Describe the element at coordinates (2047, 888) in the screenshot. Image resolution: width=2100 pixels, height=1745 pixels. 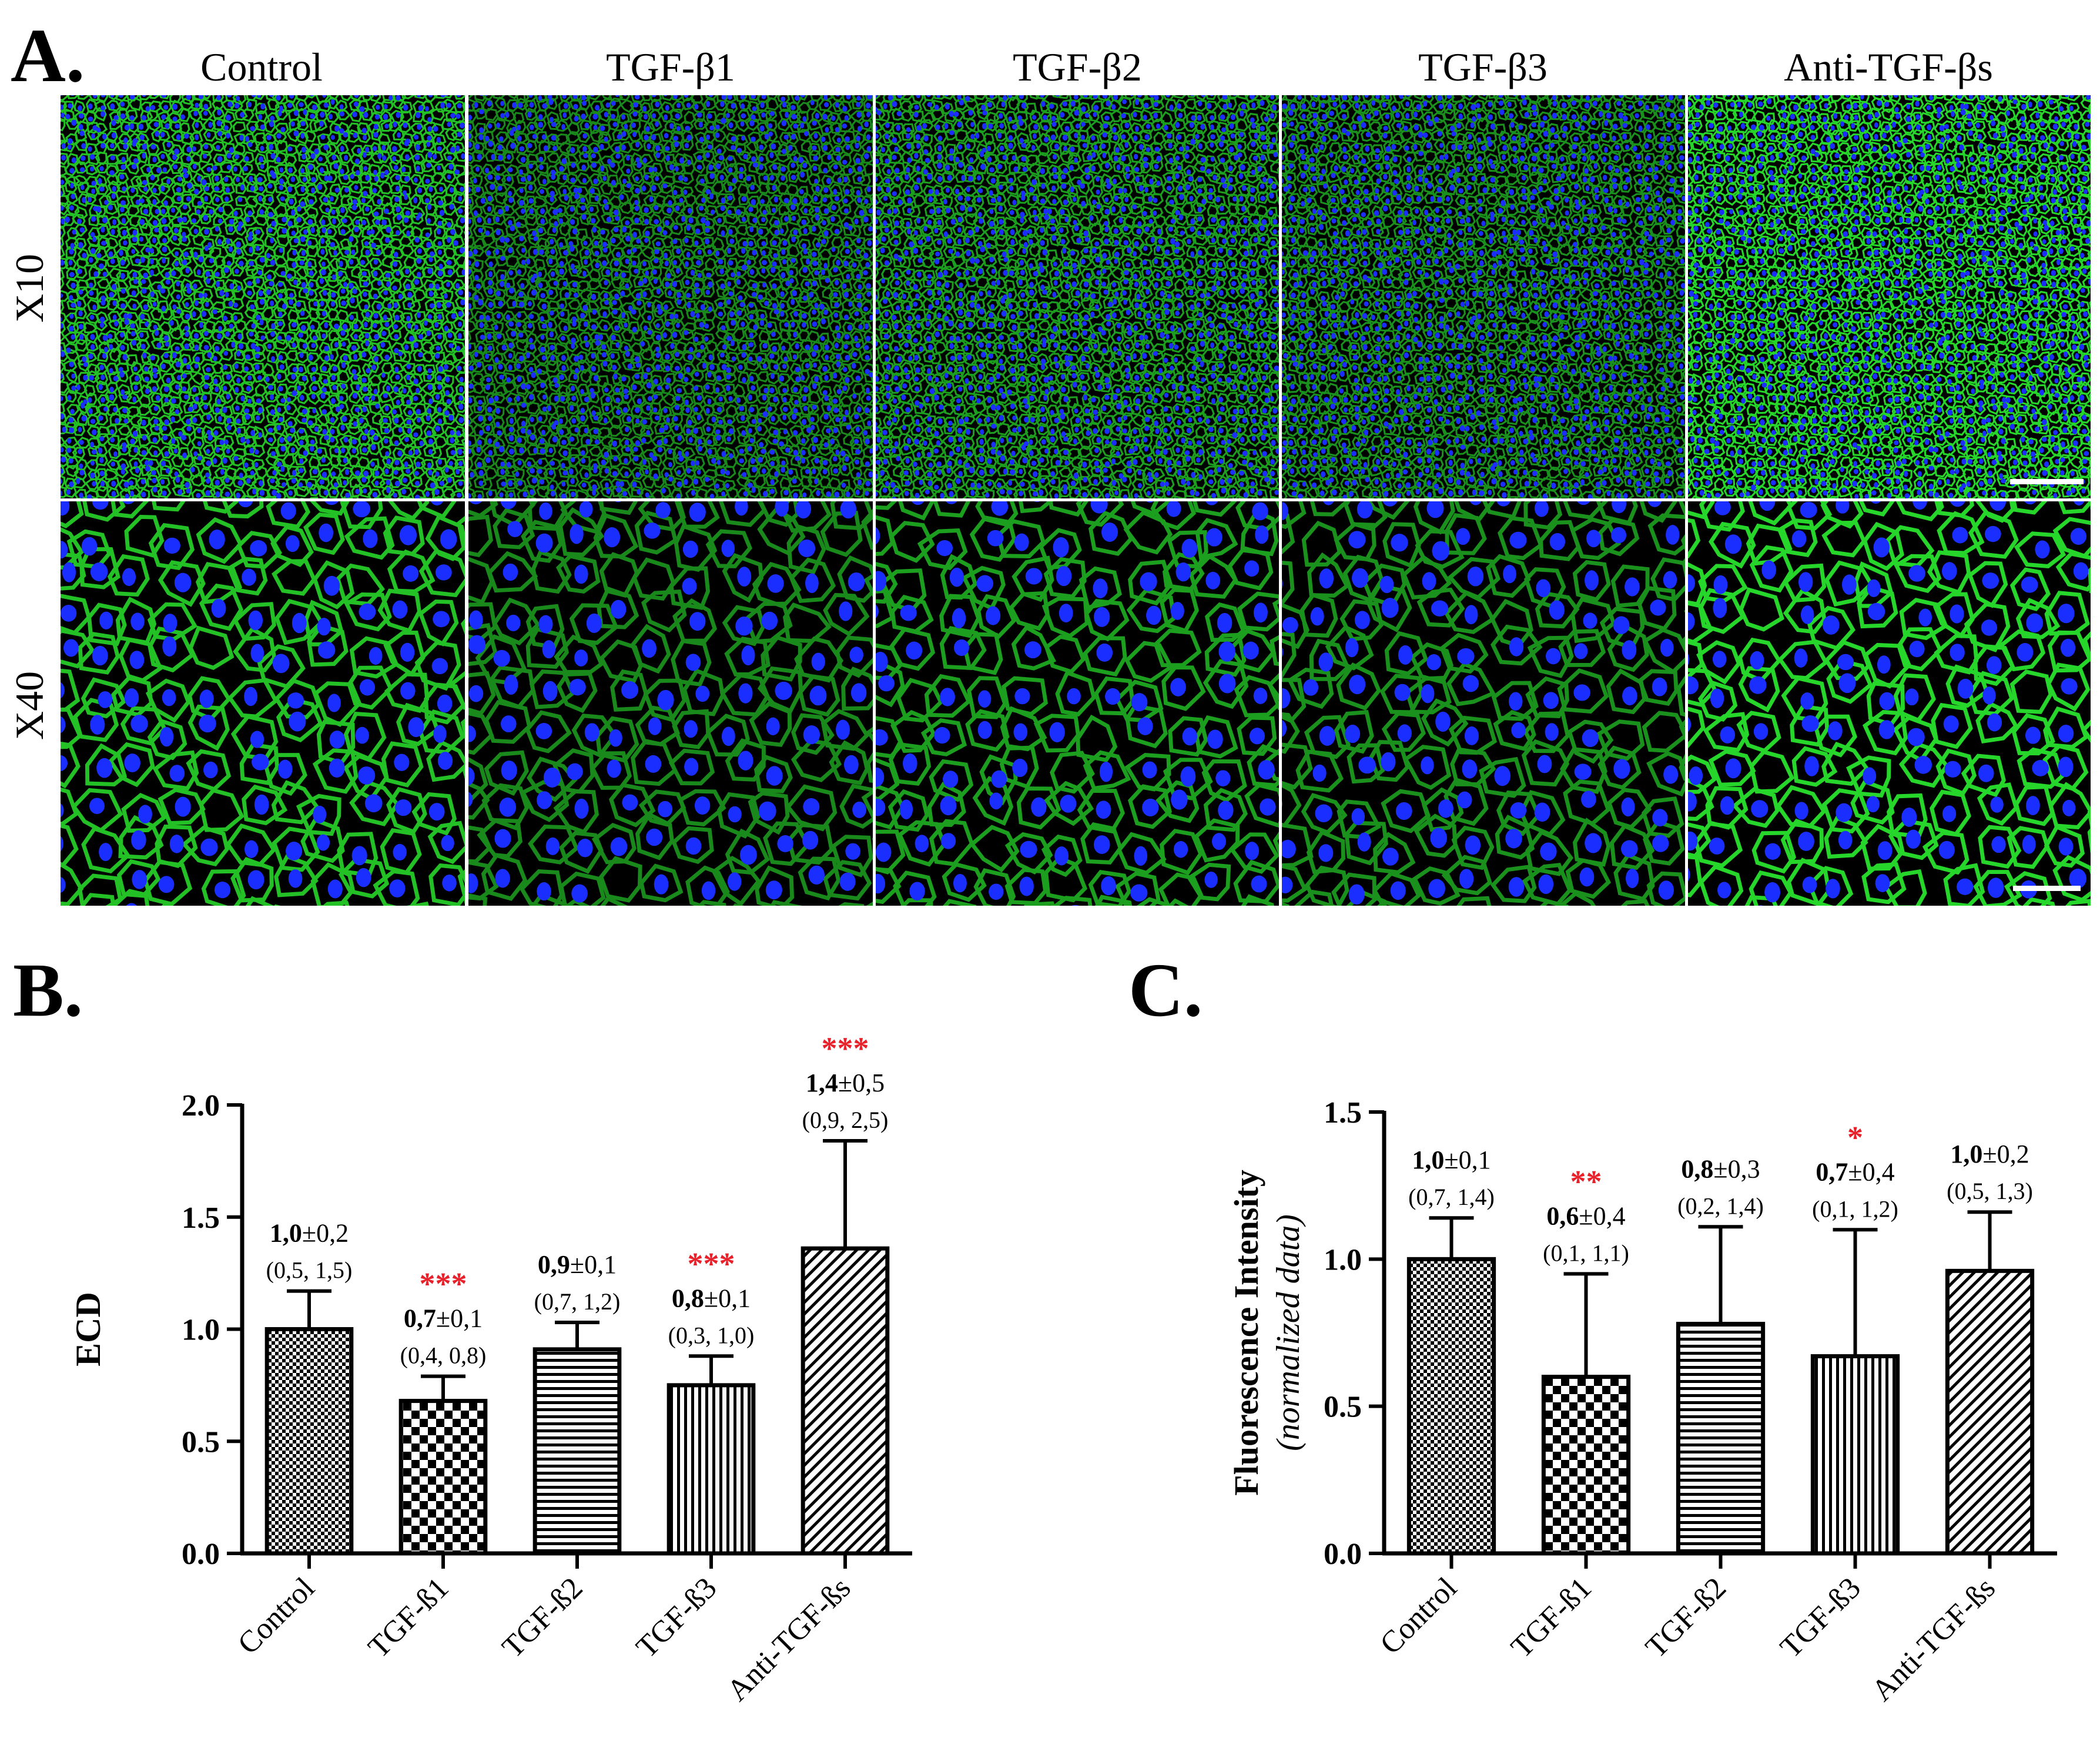
I see `scale-bar-x40` at that location.